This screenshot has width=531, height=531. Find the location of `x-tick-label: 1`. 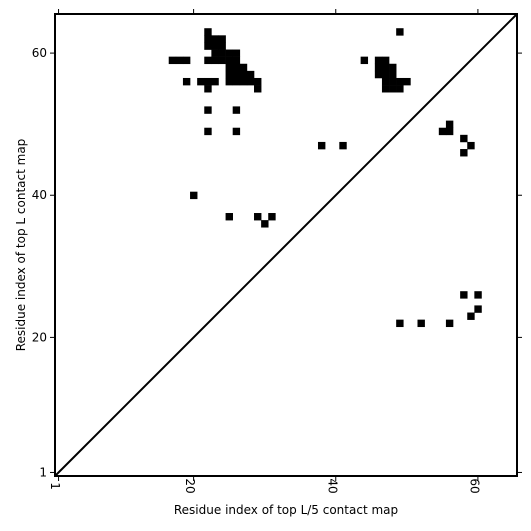

x-tick-label: 1 is located at coordinates (55, 486).